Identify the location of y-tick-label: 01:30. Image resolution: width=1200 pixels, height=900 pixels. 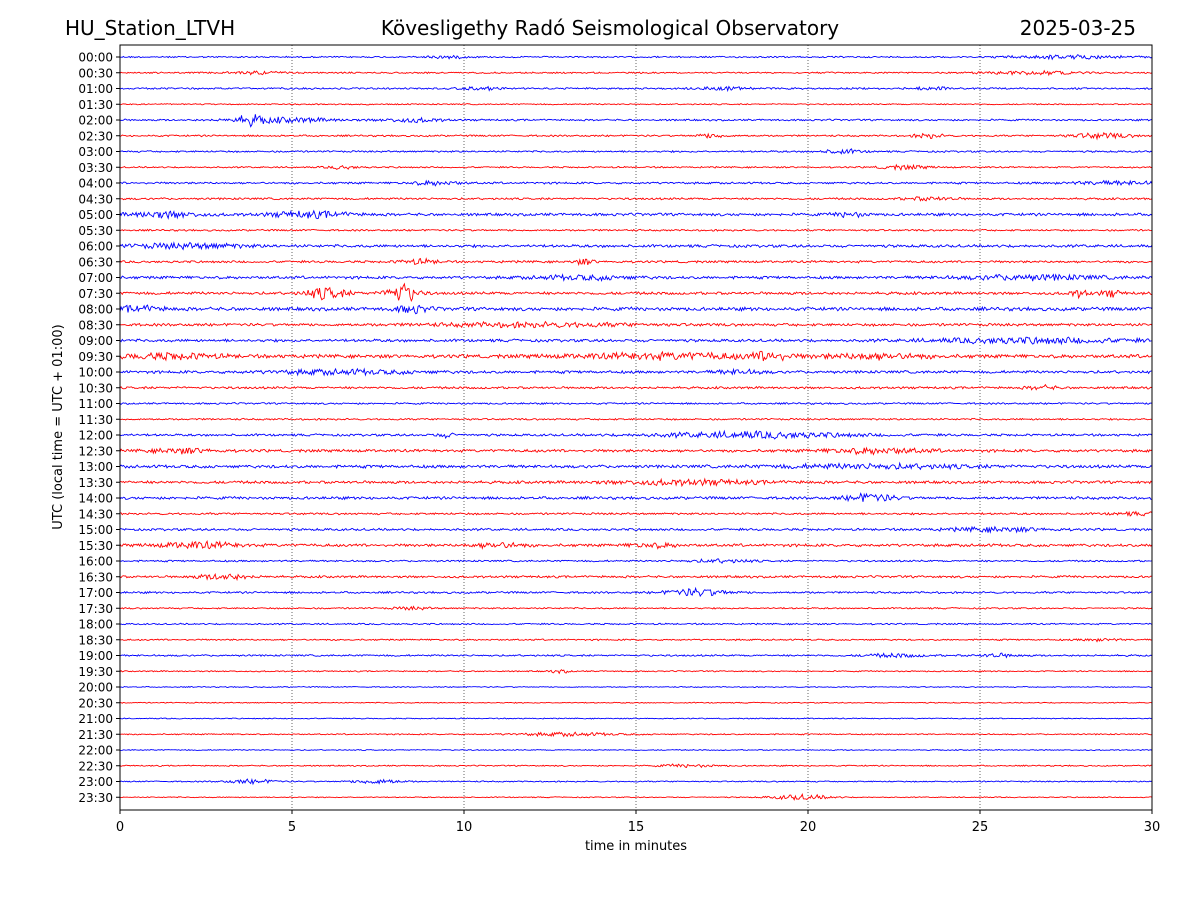
(95, 105).